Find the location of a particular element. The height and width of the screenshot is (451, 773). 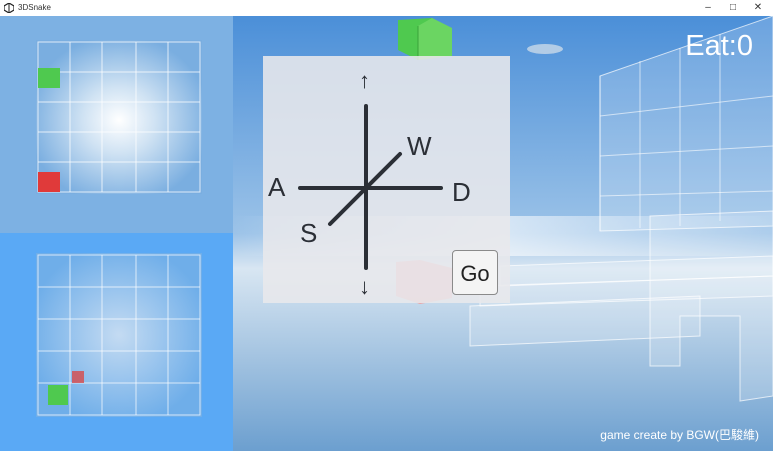

minimap-top-view is located at coordinates (116, 124).